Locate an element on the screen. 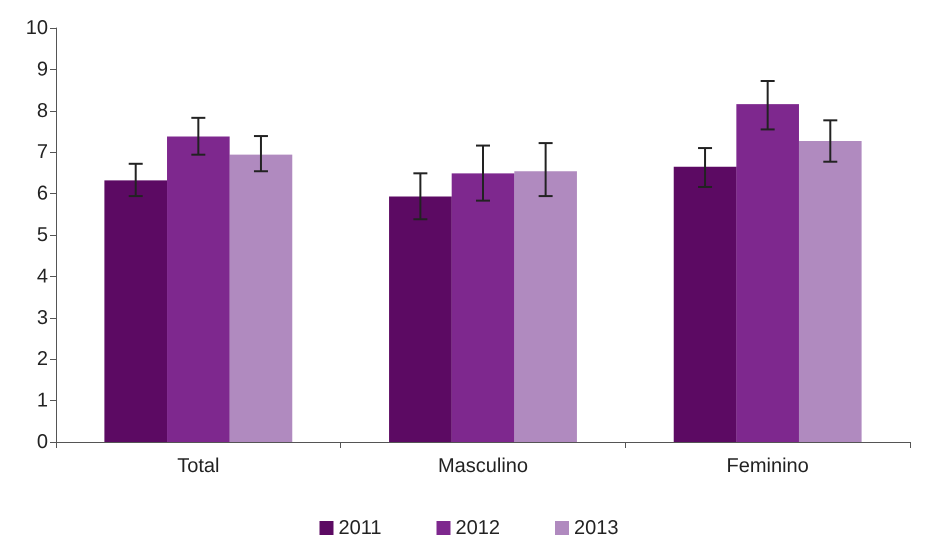 This screenshot has width=938, height=555. y-tick-label: 6 is located at coordinates (42, 193).